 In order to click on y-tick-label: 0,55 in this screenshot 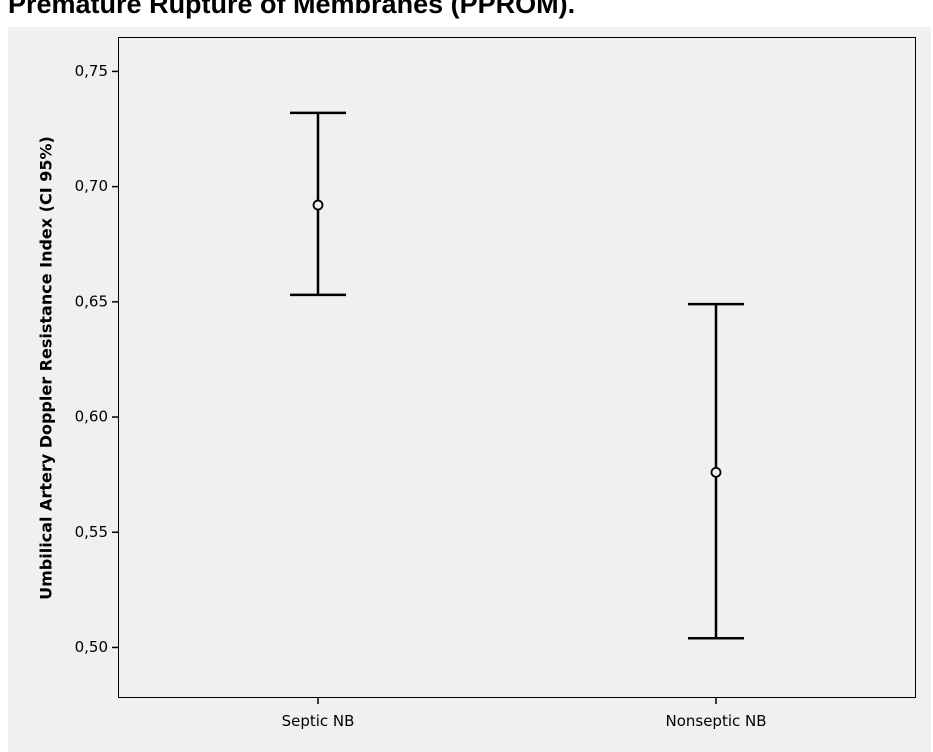, I will do `click(91, 532)`.